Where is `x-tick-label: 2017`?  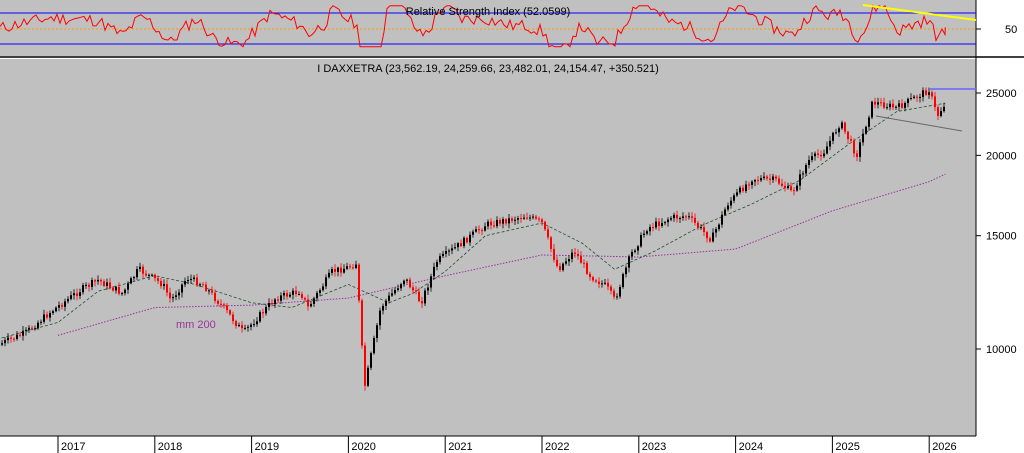 x-tick-label: 2017 is located at coordinates (73, 447).